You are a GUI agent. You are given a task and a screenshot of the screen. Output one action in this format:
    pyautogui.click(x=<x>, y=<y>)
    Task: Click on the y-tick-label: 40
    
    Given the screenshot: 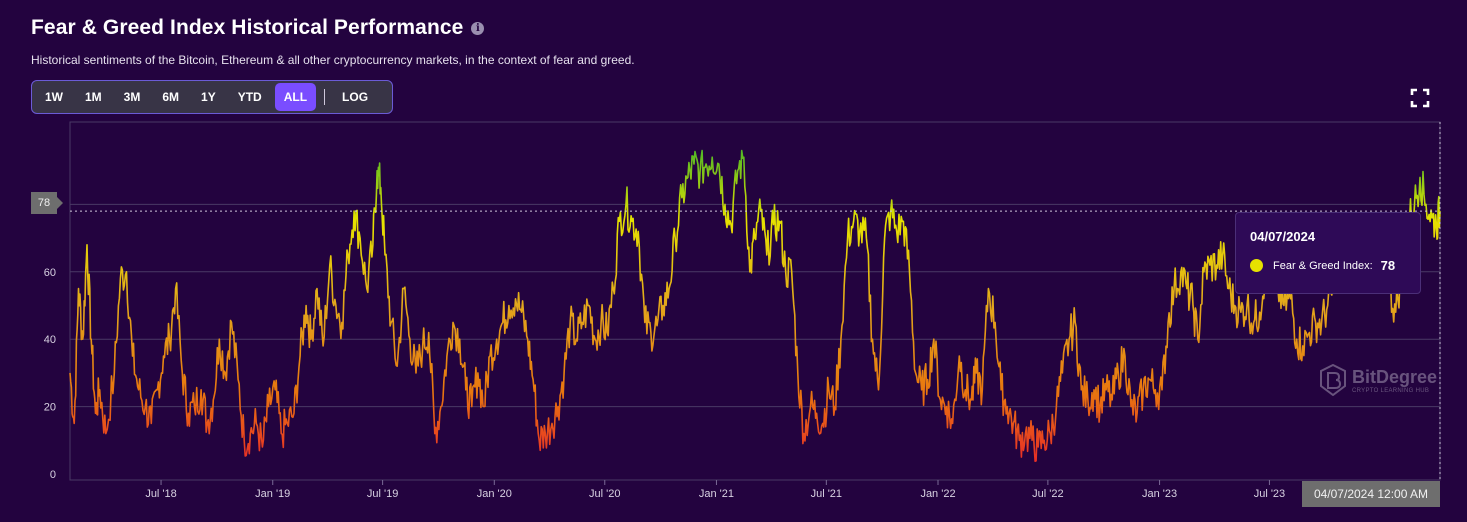 What is the action you would take?
    pyautogui.click(x=50, y=340)
    